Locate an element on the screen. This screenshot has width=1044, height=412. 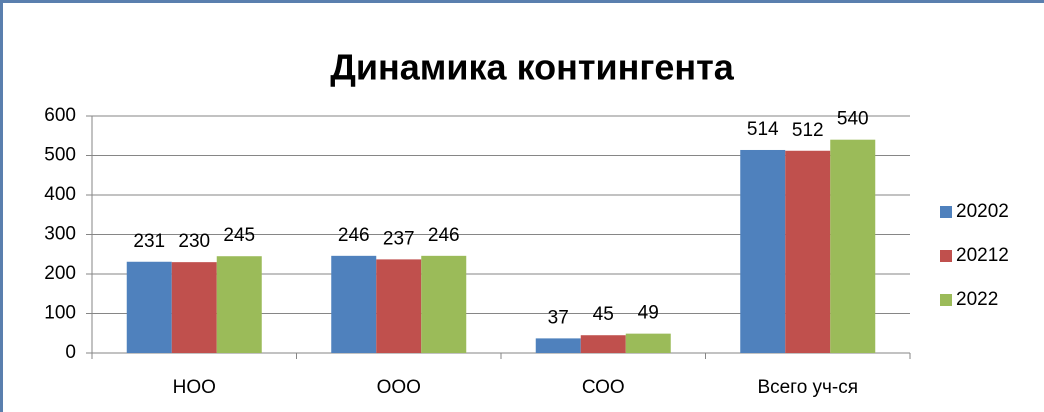
legend-label: 20202 is located at coordinates (982, 211).